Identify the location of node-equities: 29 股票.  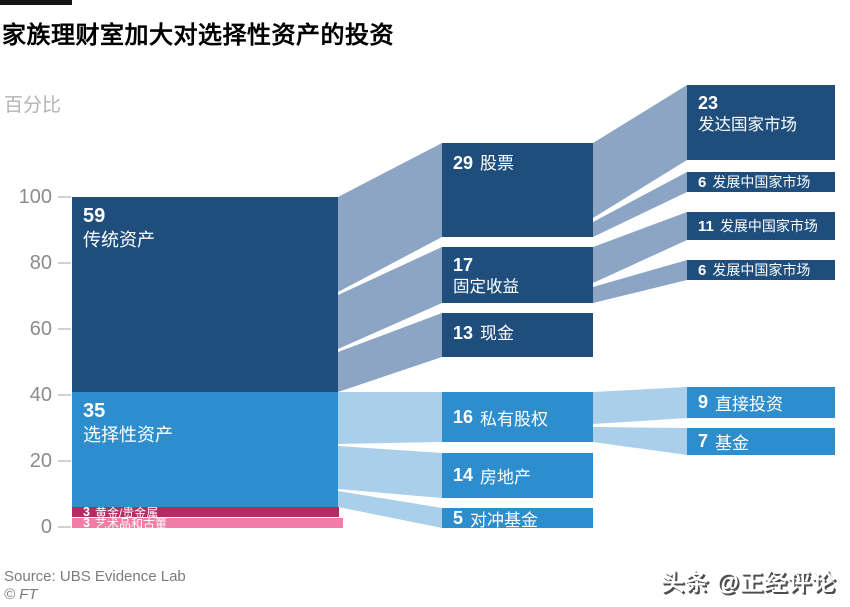
(517, 190).